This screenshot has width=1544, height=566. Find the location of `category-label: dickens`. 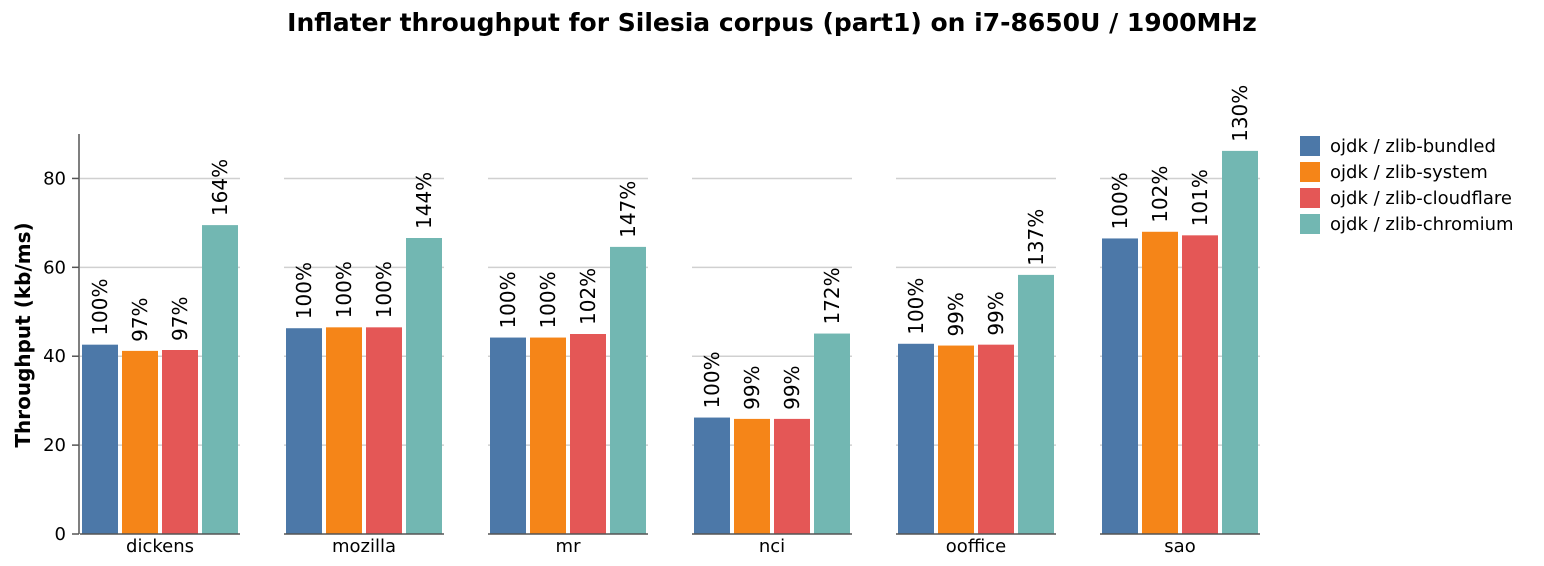

category-label: dickens is located at coordinates (160, 546).